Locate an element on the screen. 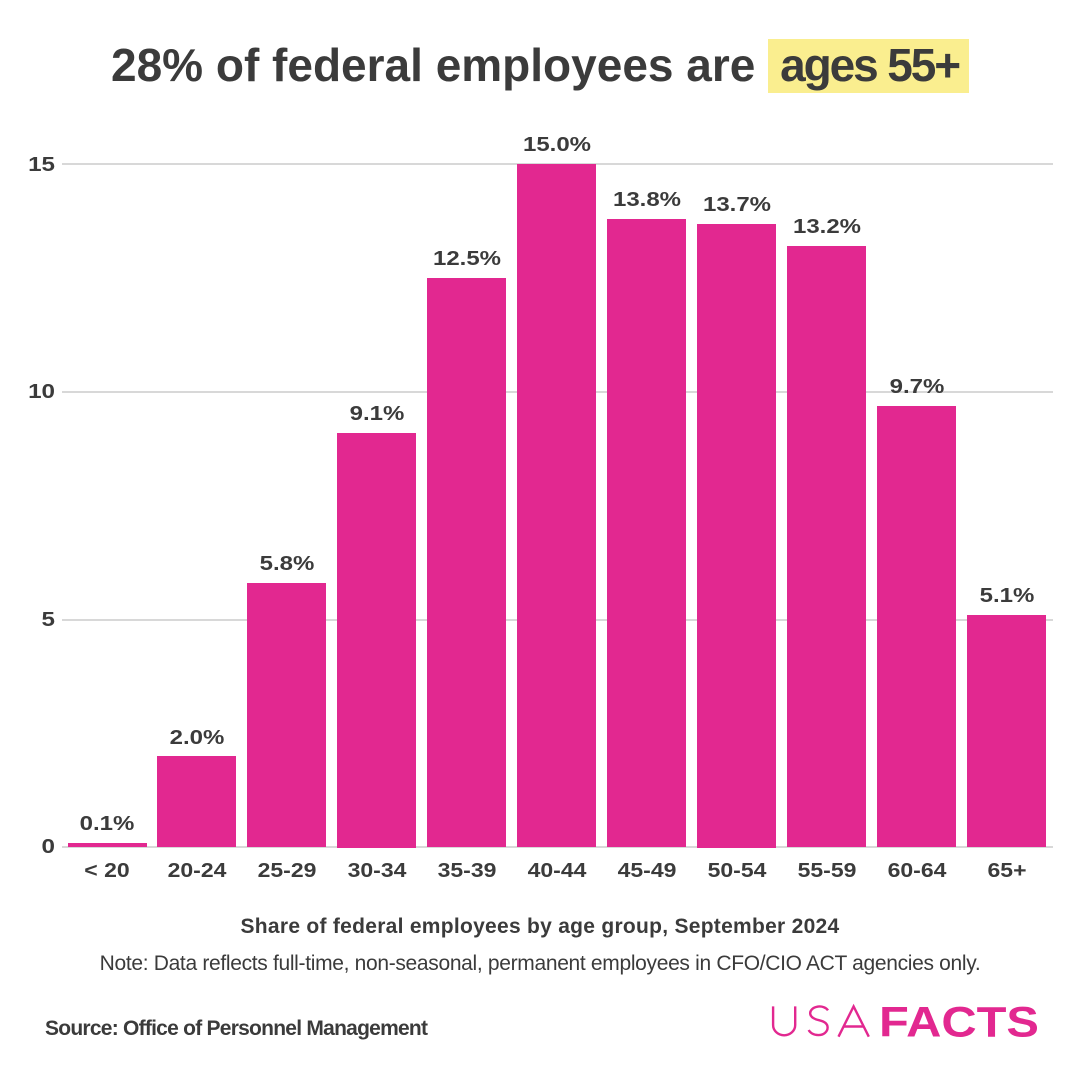 The width and height of the screenshot is (1080, 1080). svg-text: FACTS is located at coordinates (959, 1023).